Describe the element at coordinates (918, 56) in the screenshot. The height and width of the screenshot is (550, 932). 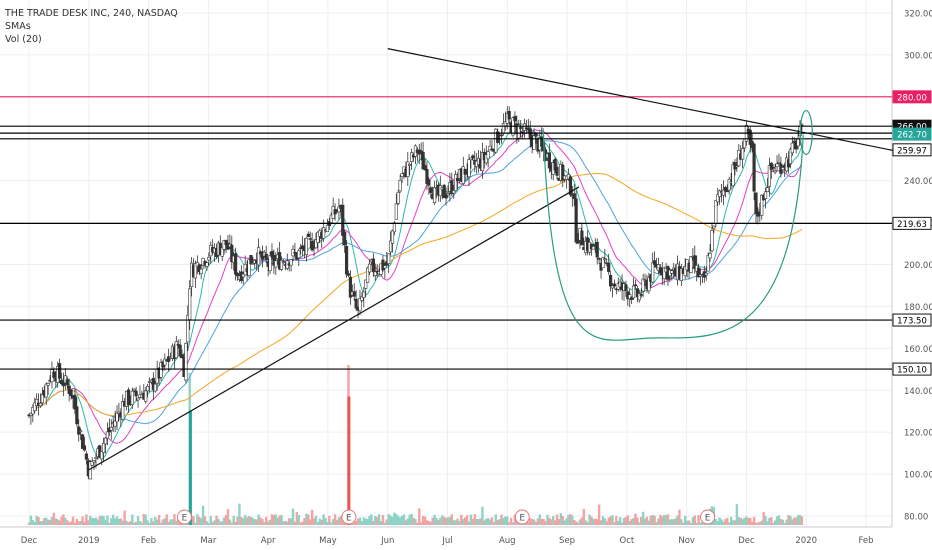
I see `price-axis-tick-label: 300.00` at that location.